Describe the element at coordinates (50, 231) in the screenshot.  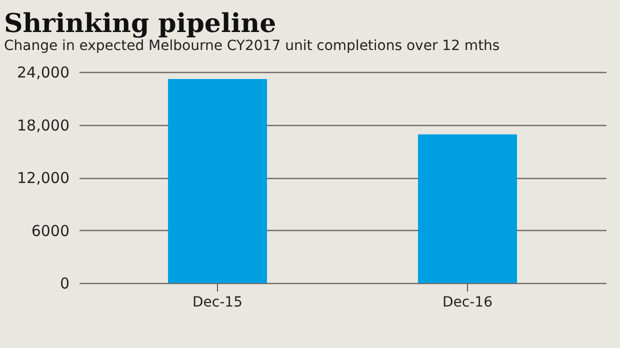
I see `y-tick-label: 6000` at that location.